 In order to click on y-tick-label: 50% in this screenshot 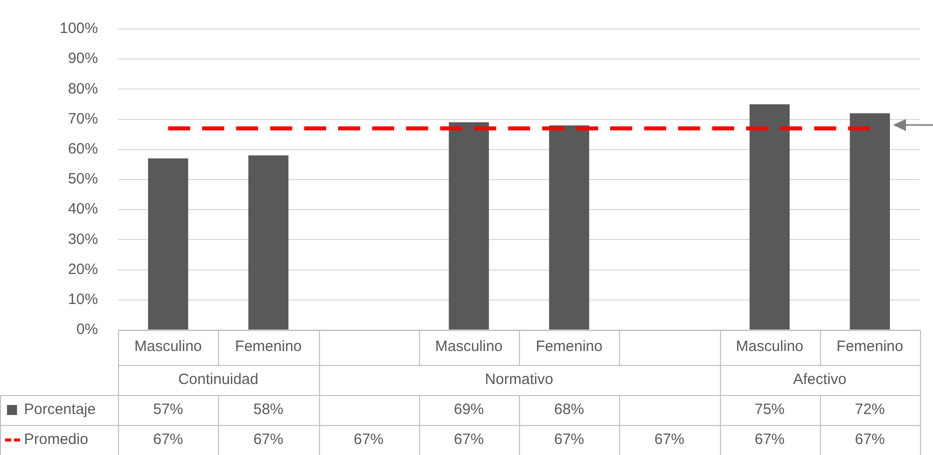, I will do `click(83, 179)`.